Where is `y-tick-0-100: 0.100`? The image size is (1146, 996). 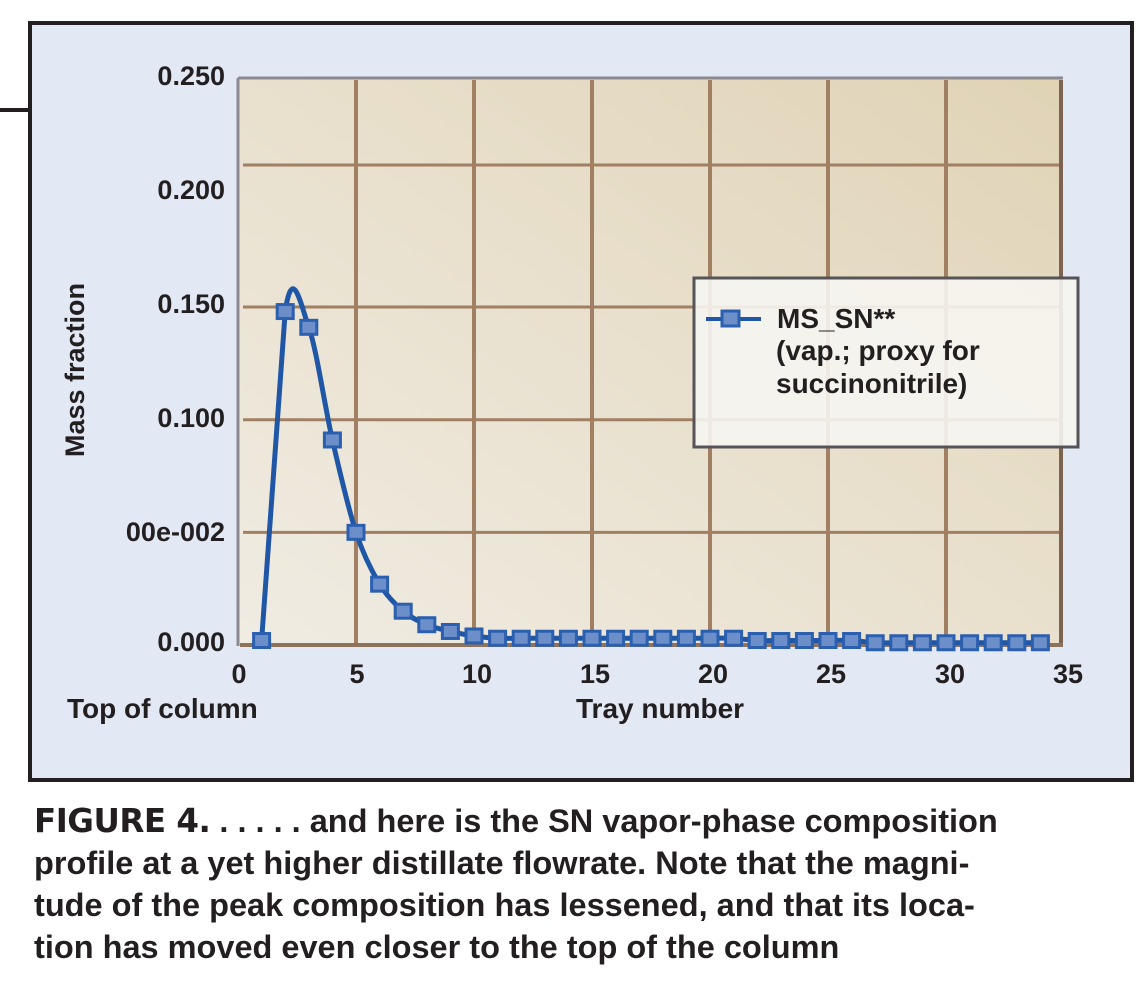 y-tick-0-100: 0.100 is located at coordinates (191, 418).